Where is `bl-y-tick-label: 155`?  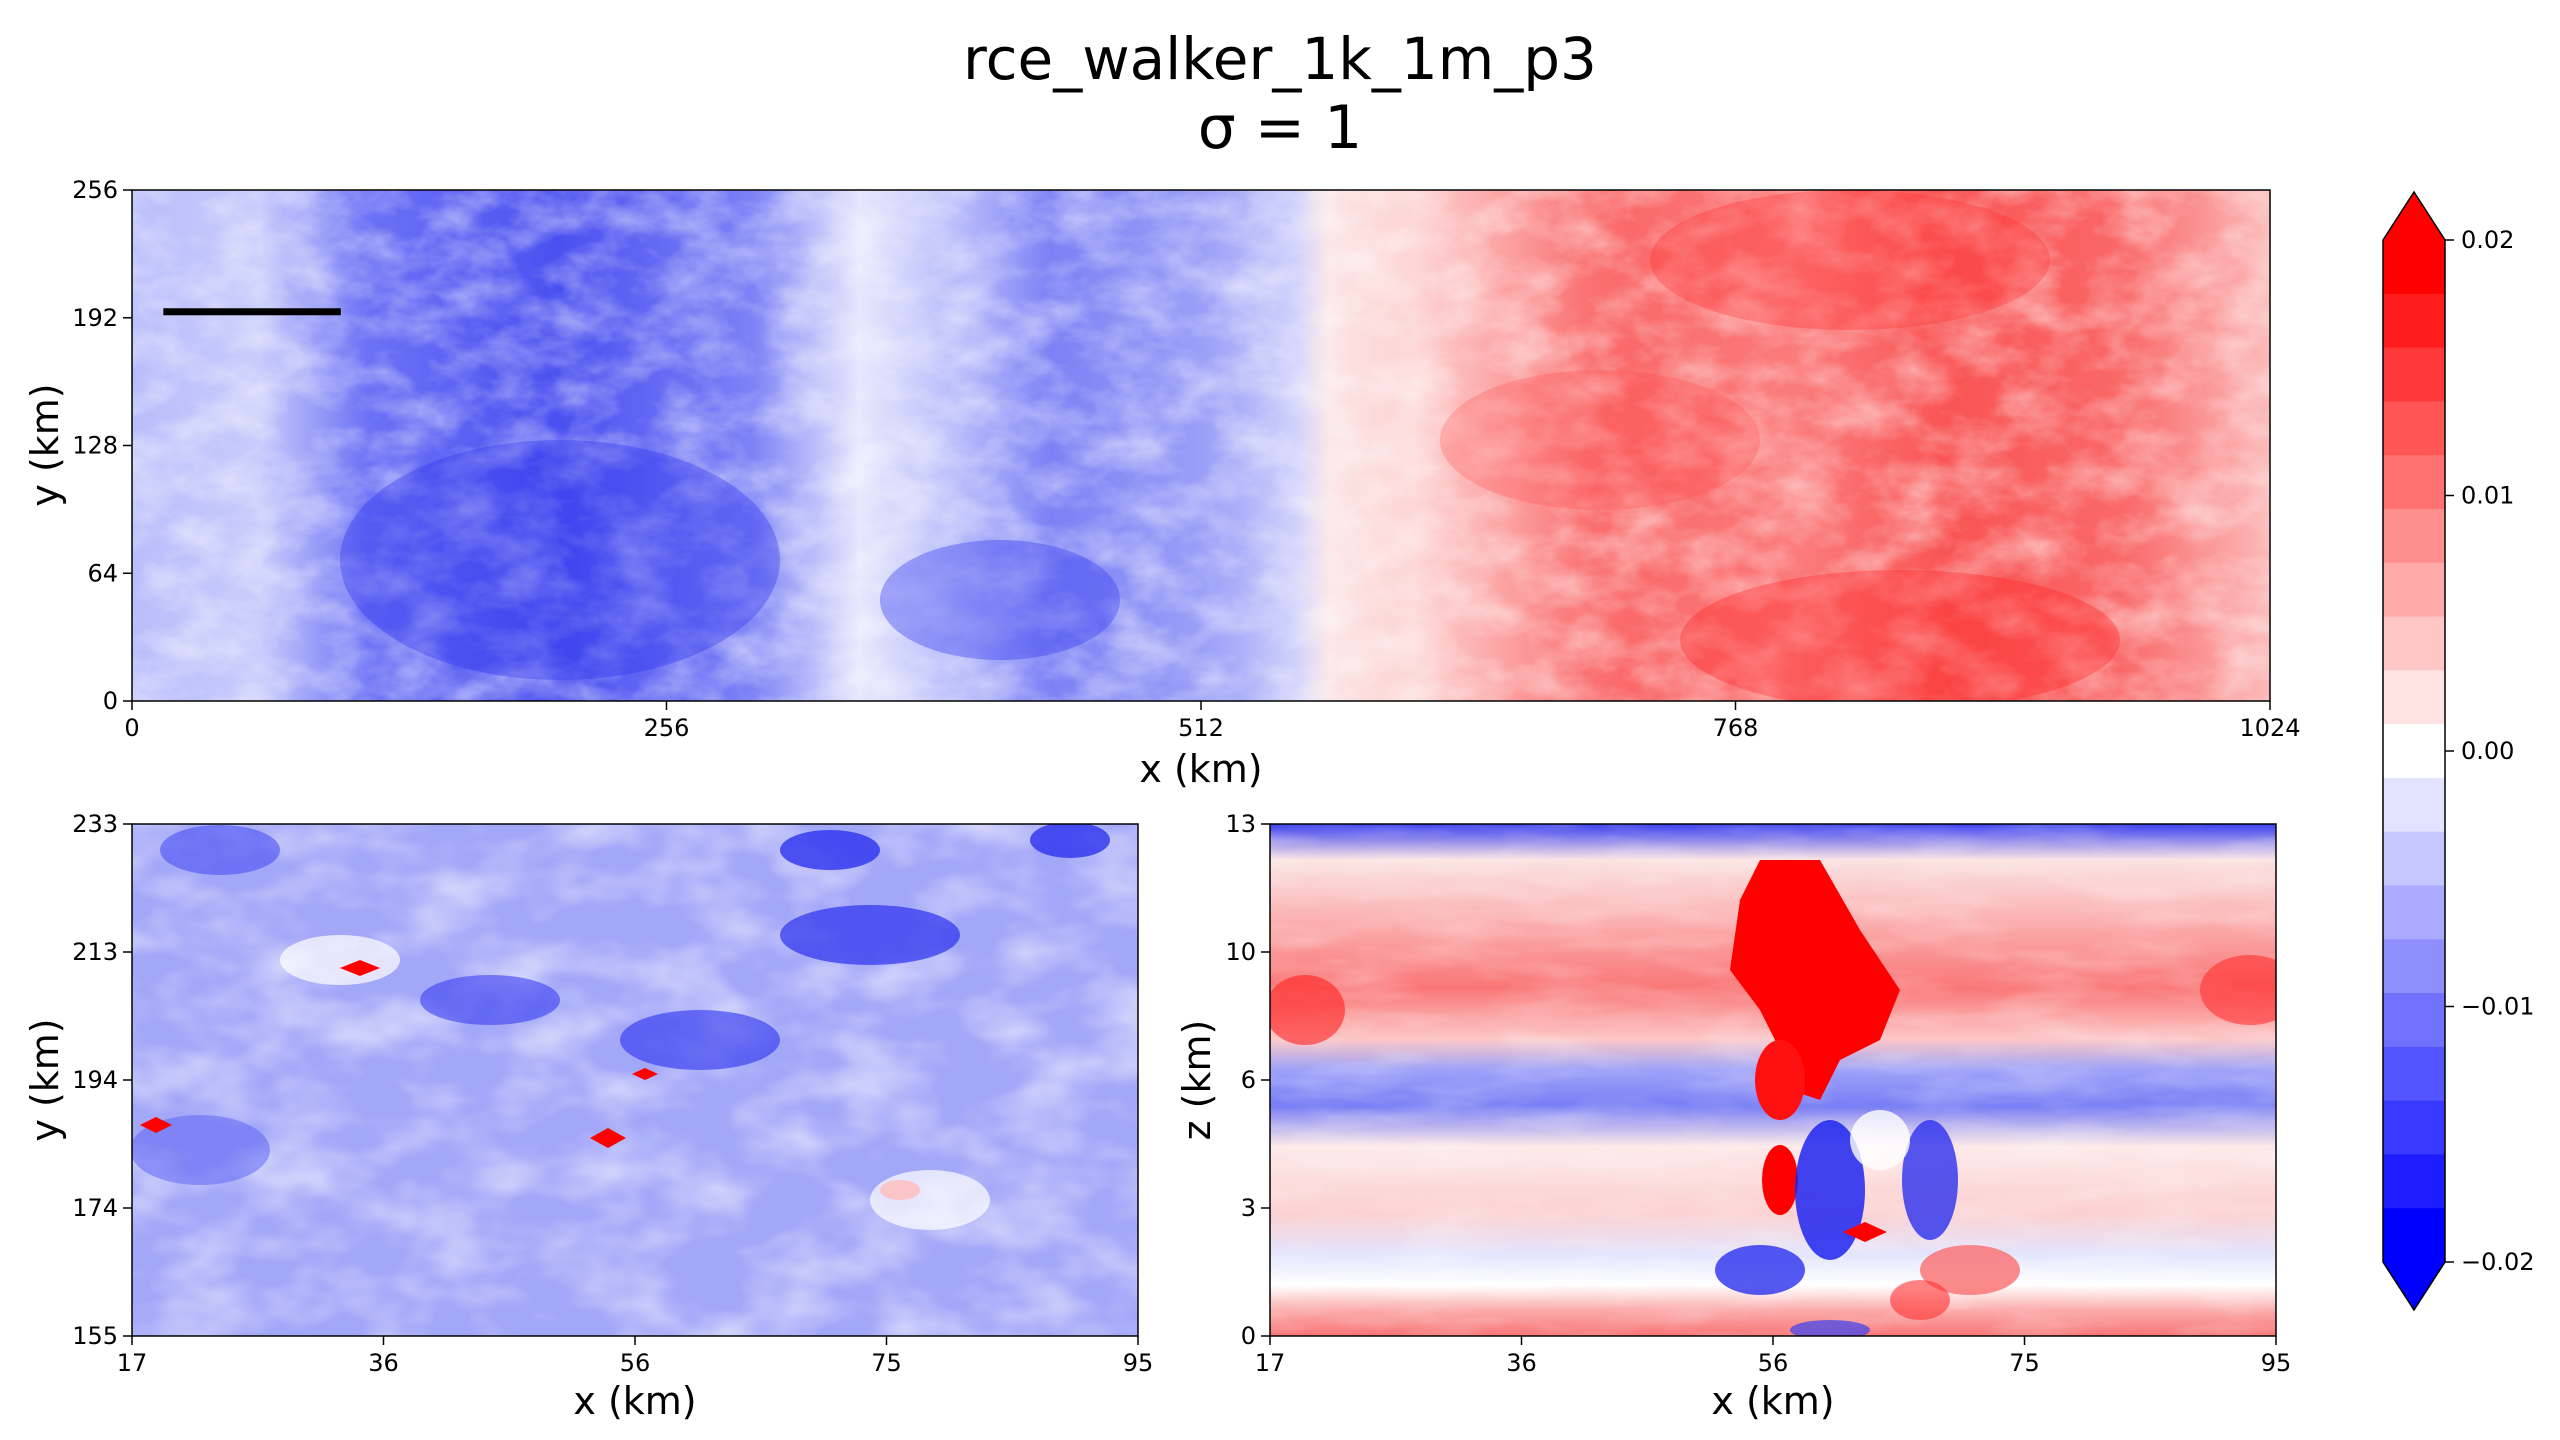
bl-y-tick-label: 155 is located at coordinates (95, 1336).